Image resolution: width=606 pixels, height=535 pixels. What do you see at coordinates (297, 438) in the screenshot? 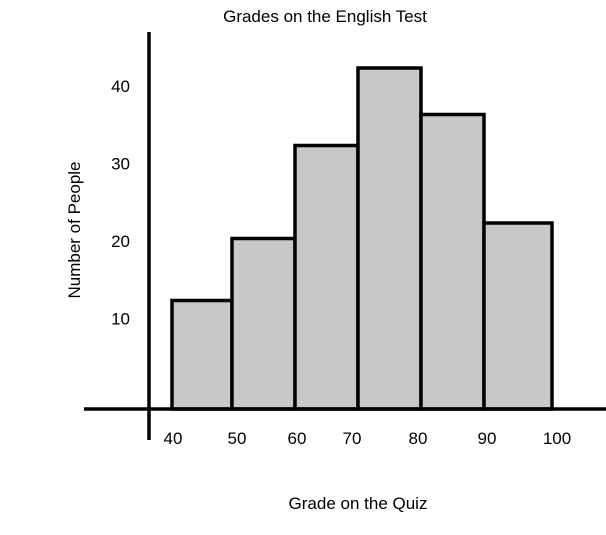
I see `x-tick-label: 60` at bounding box center [297, 438].